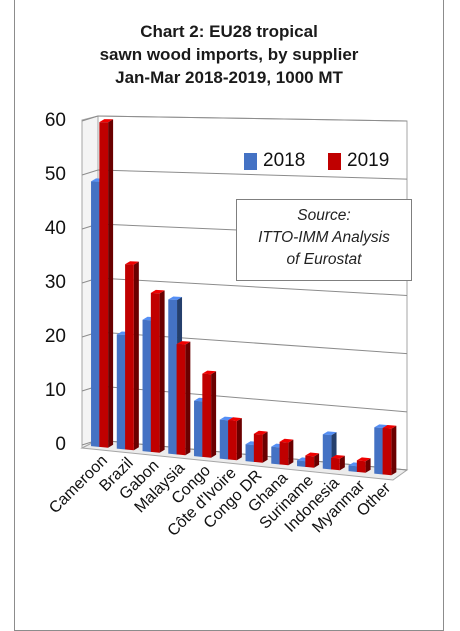 Image resolution: width=460 pixels, height=631 pixels. Describe the element at coordinates (229, 54) in the screenshot. I see `chart-title-line-2: sawn wood imports, by supplier` at that location.